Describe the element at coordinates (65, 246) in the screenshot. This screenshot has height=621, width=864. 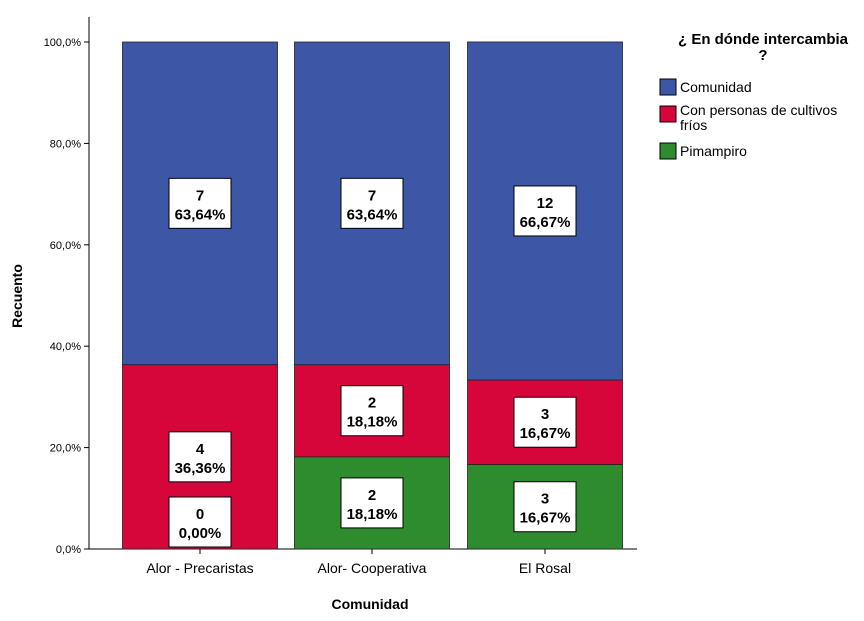
I see `y-tick-label: 60,0%` at that location.